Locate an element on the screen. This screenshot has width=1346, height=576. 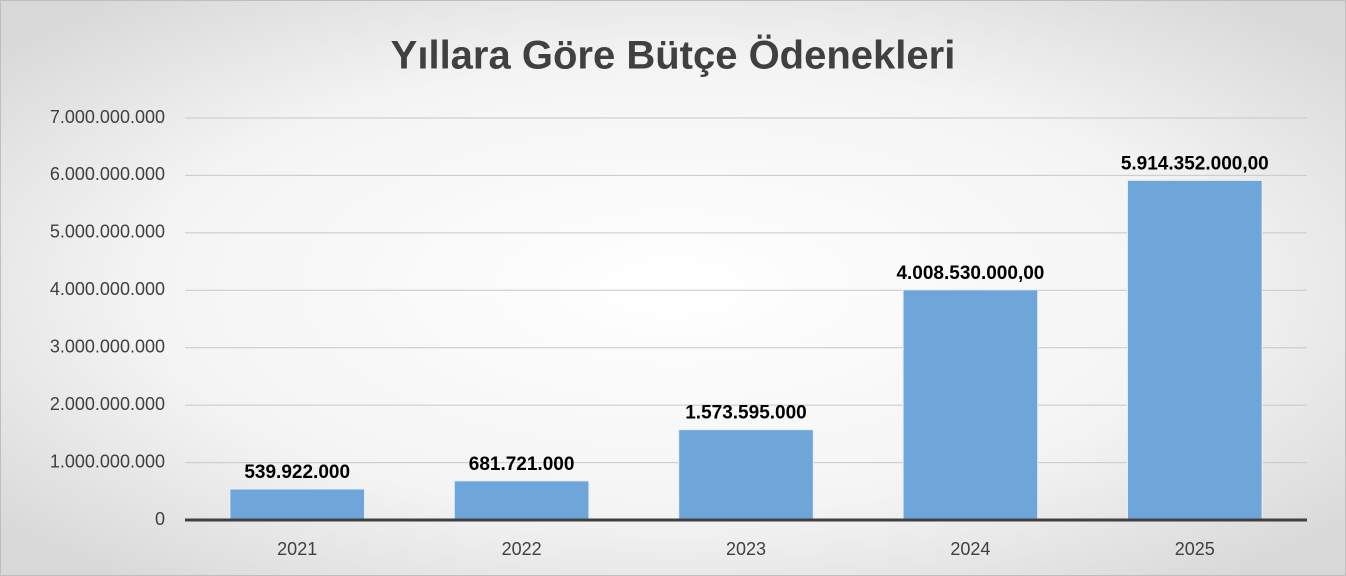
y-tick-label: 0 is located at coordinates (160, 519).